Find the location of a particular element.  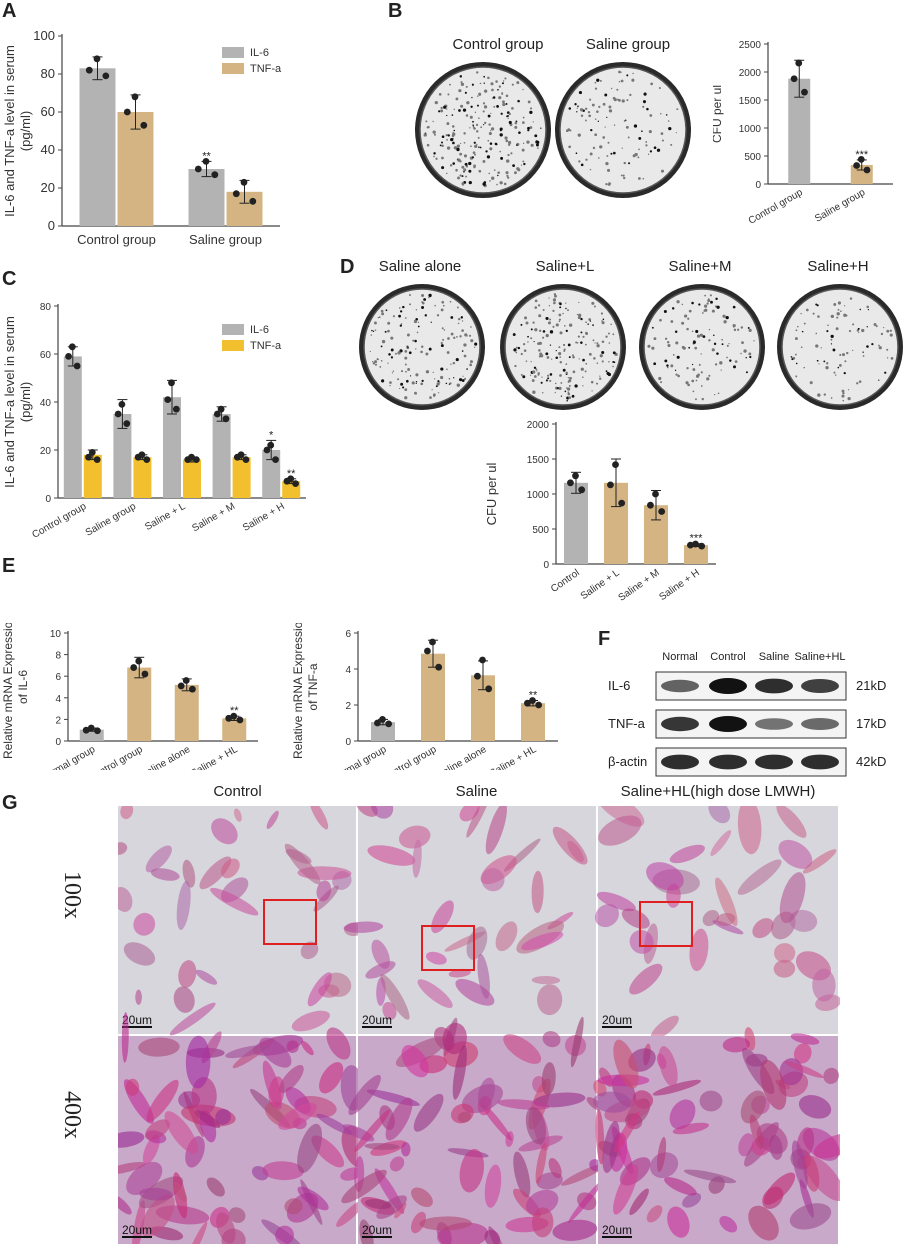

panel-letter: A is located at coordinates (9, 11).